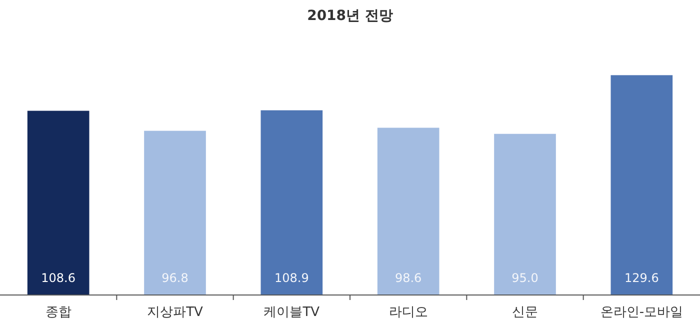 Image resolution: width=700 pixels, height=325 pixels. Describe the element at coordinates (175, 278) in the screenshot. I see `data-label: 96.8` at that location.